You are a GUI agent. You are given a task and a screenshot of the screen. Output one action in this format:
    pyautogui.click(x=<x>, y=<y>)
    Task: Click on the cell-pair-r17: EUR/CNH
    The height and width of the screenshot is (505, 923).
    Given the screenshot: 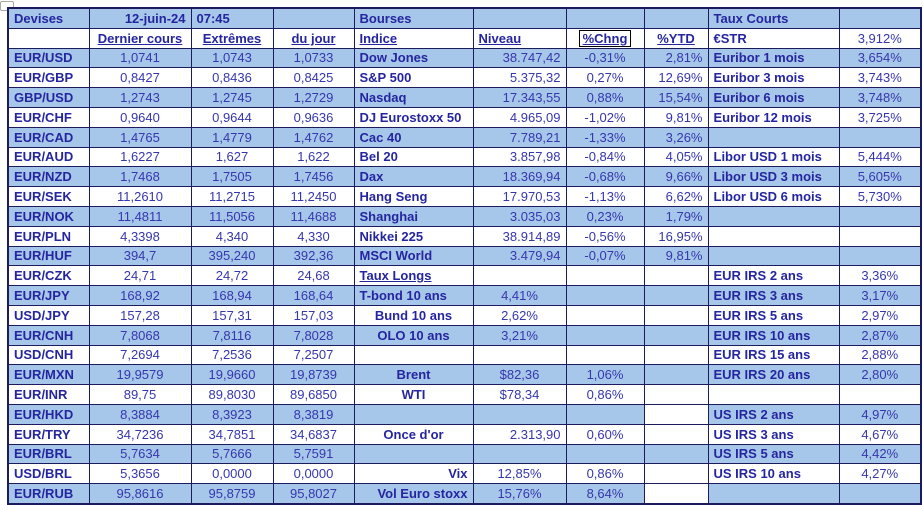 What is the action you would take?
    pyautogui.click(x=48, y=335)
    